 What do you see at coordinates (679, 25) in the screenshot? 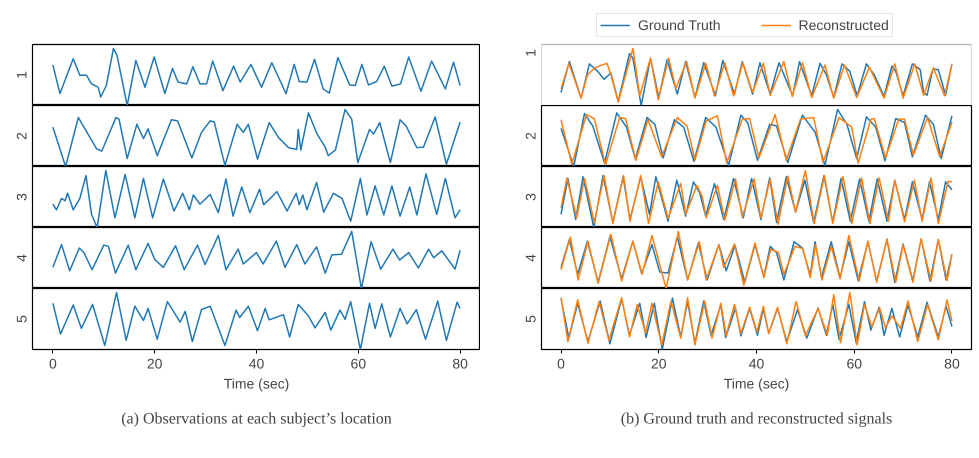
I see `legend-label: Ground Truth` at bounding box center [679, 25].